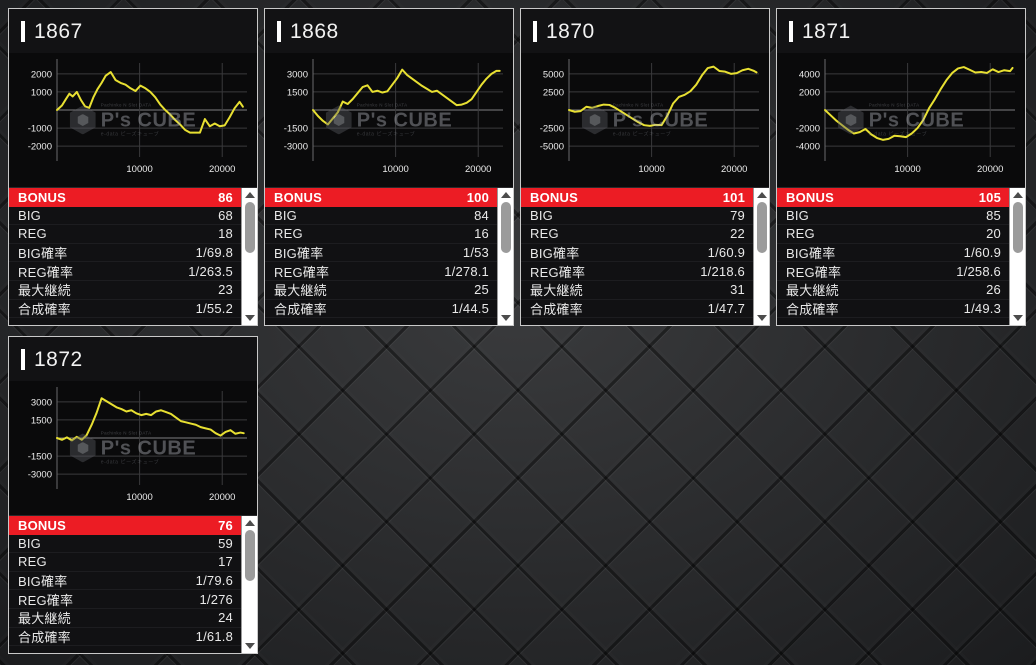 Image resolution: width=1036 pixels, height=665 pixels. What do you see at coordinates (125, 618) in the screenshot?
I see `stat-row-max_streak: 最大継続 24` at bounding box center [125, 618].